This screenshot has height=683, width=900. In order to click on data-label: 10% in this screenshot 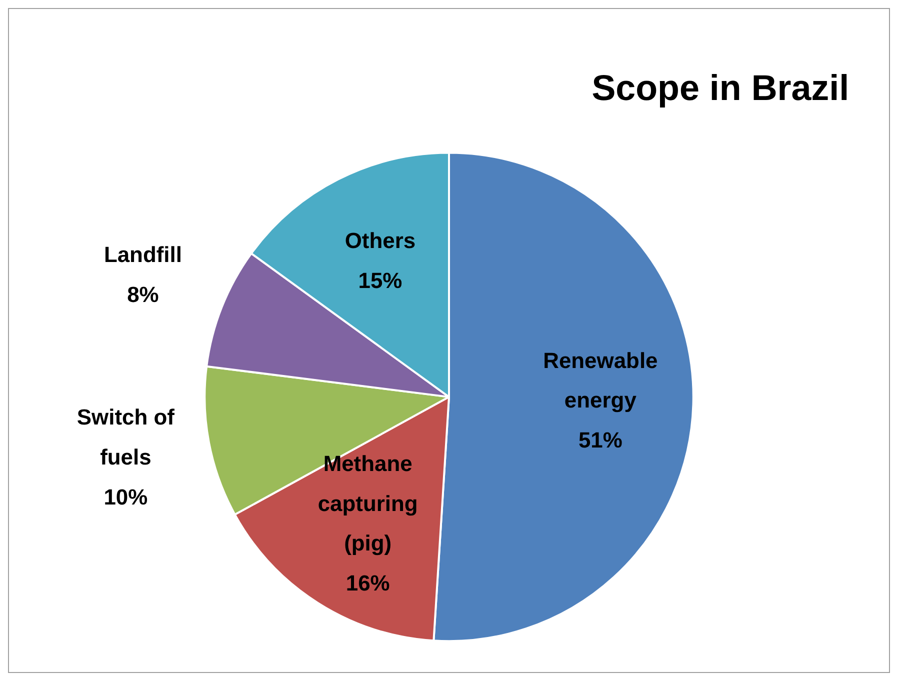, I will do `click(126, 497)`.